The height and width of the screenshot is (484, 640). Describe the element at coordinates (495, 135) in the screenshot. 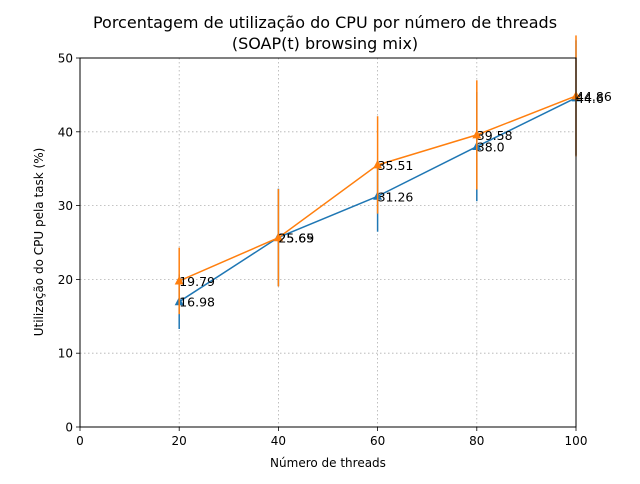

I see `data-label: 39.58` at that location.